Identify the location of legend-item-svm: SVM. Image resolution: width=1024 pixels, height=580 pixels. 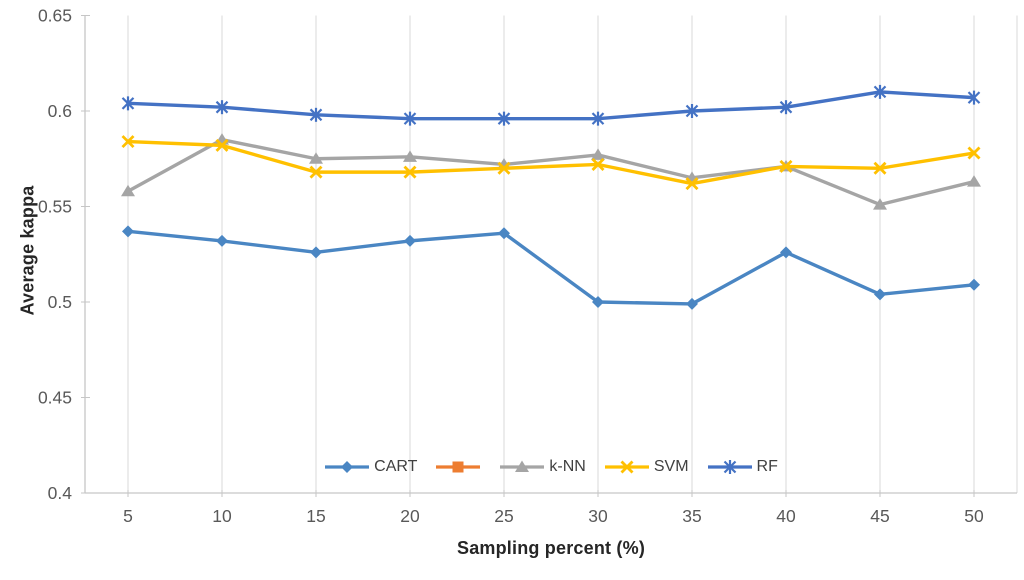
(646, 467).